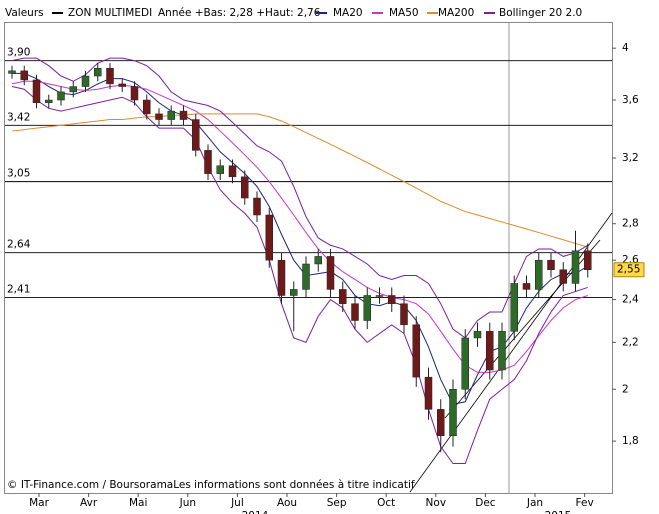  I want to click on x-tick-label: Aou, so click(287, 503).